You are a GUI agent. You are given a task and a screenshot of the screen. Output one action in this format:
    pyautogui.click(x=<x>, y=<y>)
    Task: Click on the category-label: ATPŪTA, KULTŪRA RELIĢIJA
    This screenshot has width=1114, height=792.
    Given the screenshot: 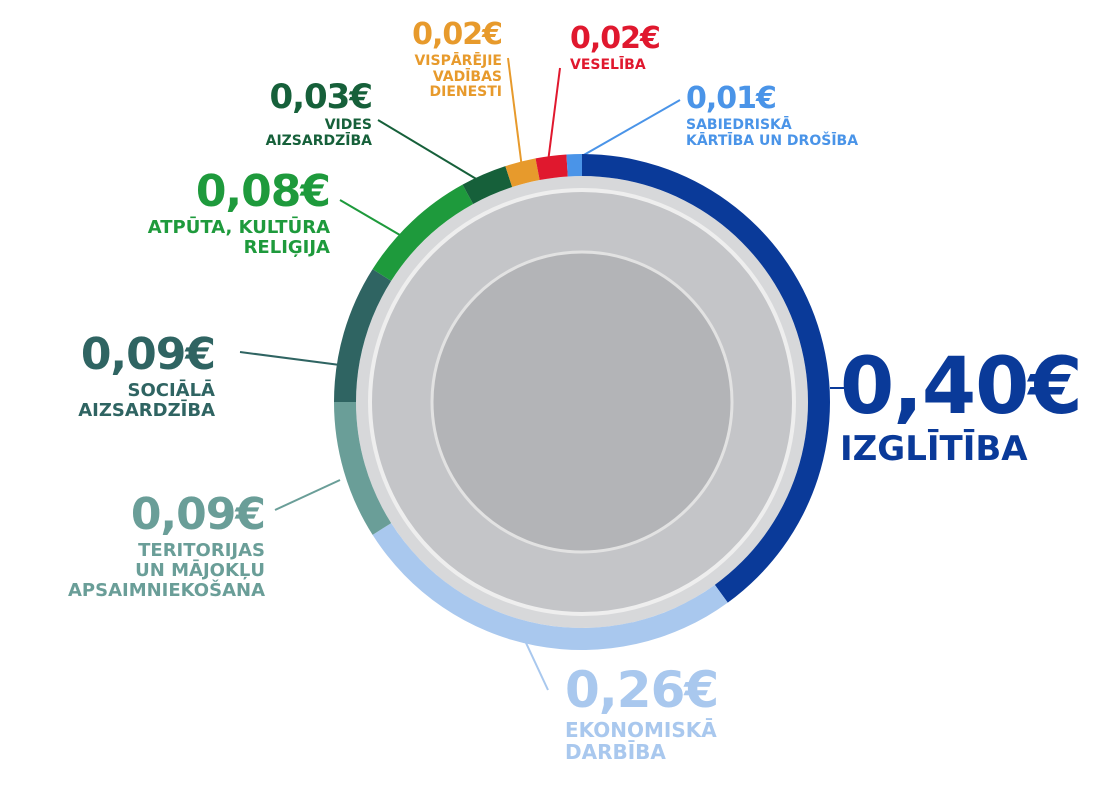 What is the action you would take?
    pyautogui.click(x=238, y=238)
    